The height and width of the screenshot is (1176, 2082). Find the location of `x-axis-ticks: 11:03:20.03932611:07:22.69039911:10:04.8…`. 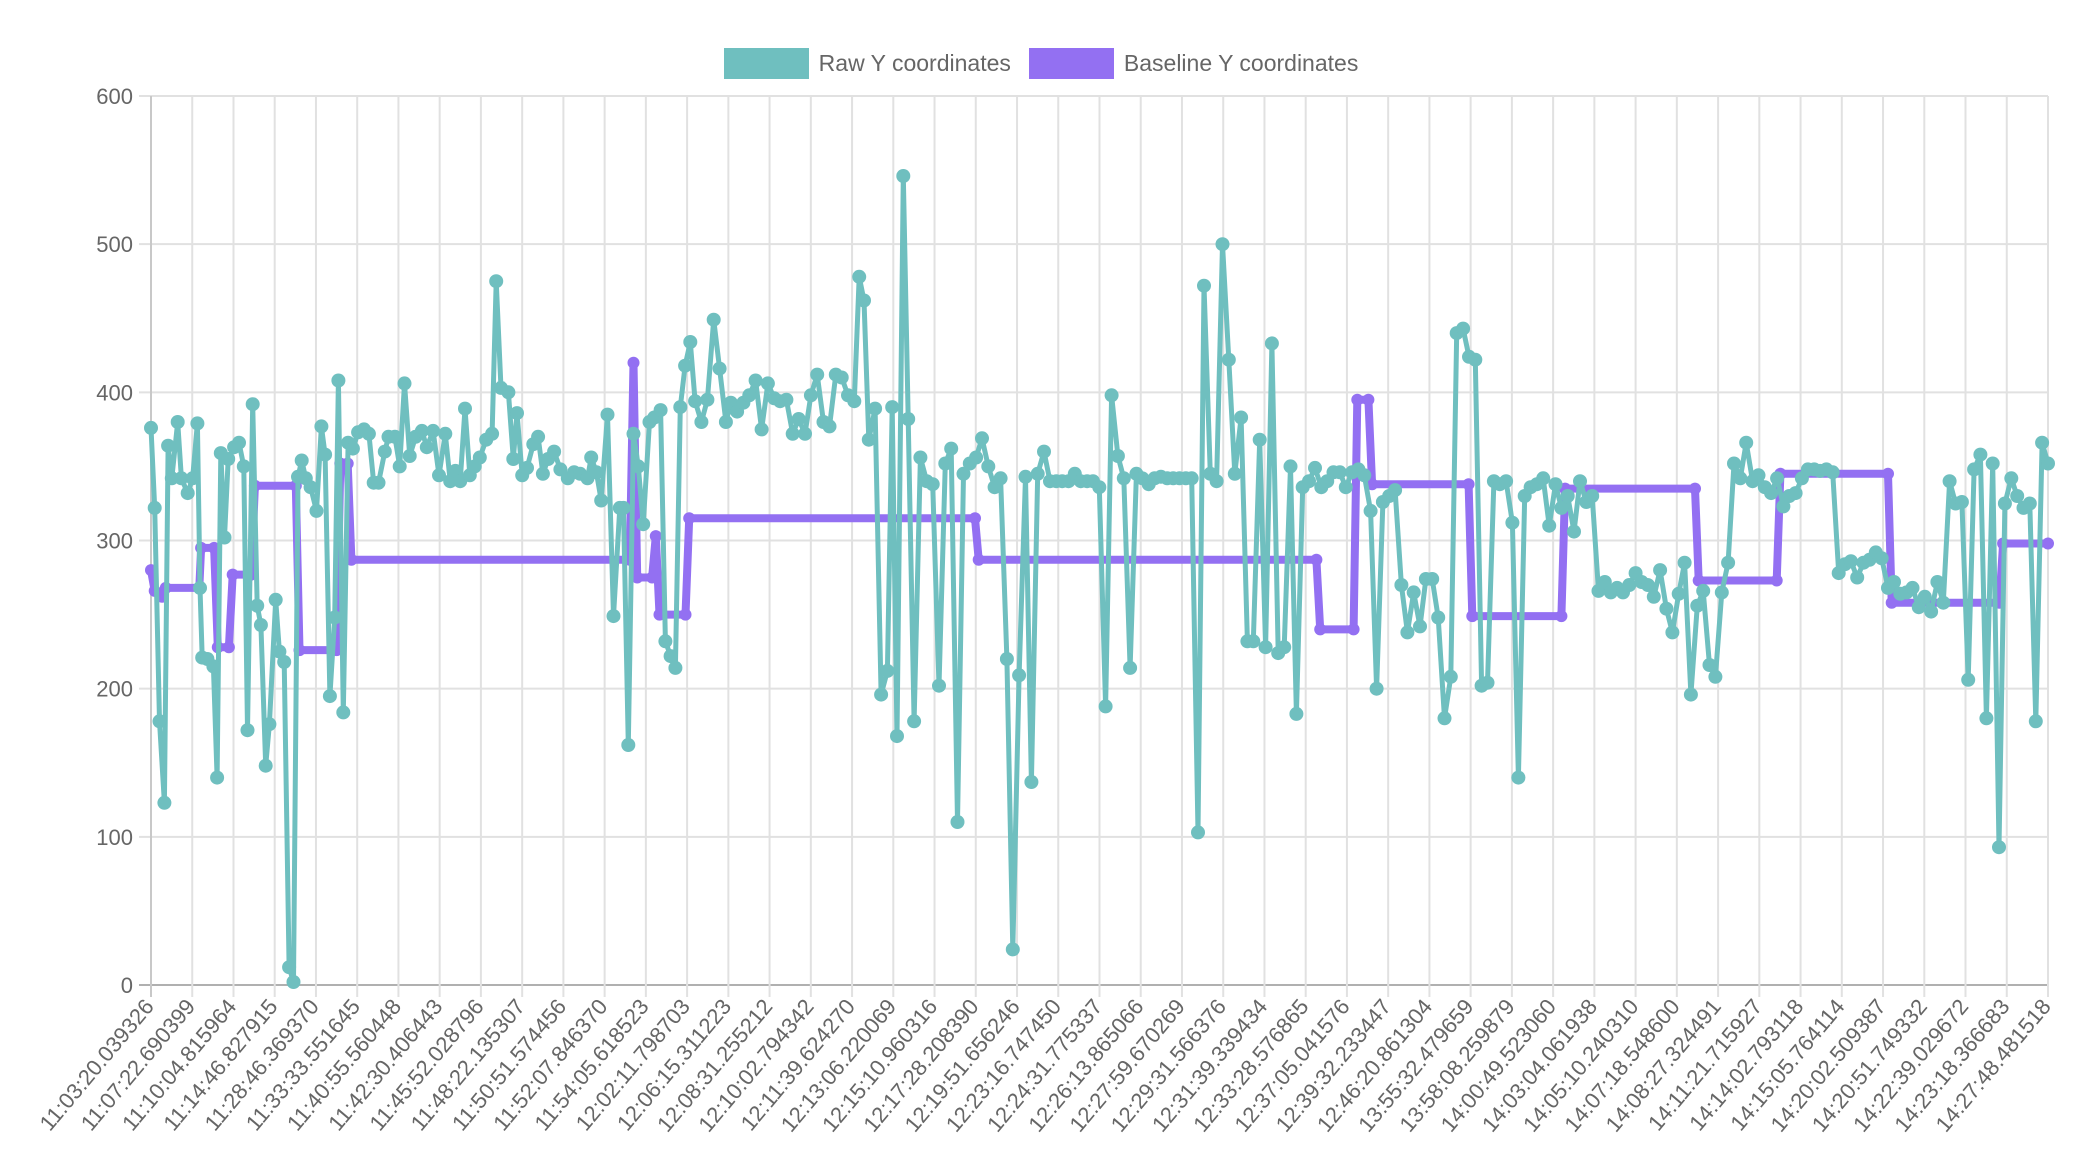

x-axis-ticks: 11:03:20.03932611:07:22.69039911:10:04.8… is located at coordinates (1045, 1065).